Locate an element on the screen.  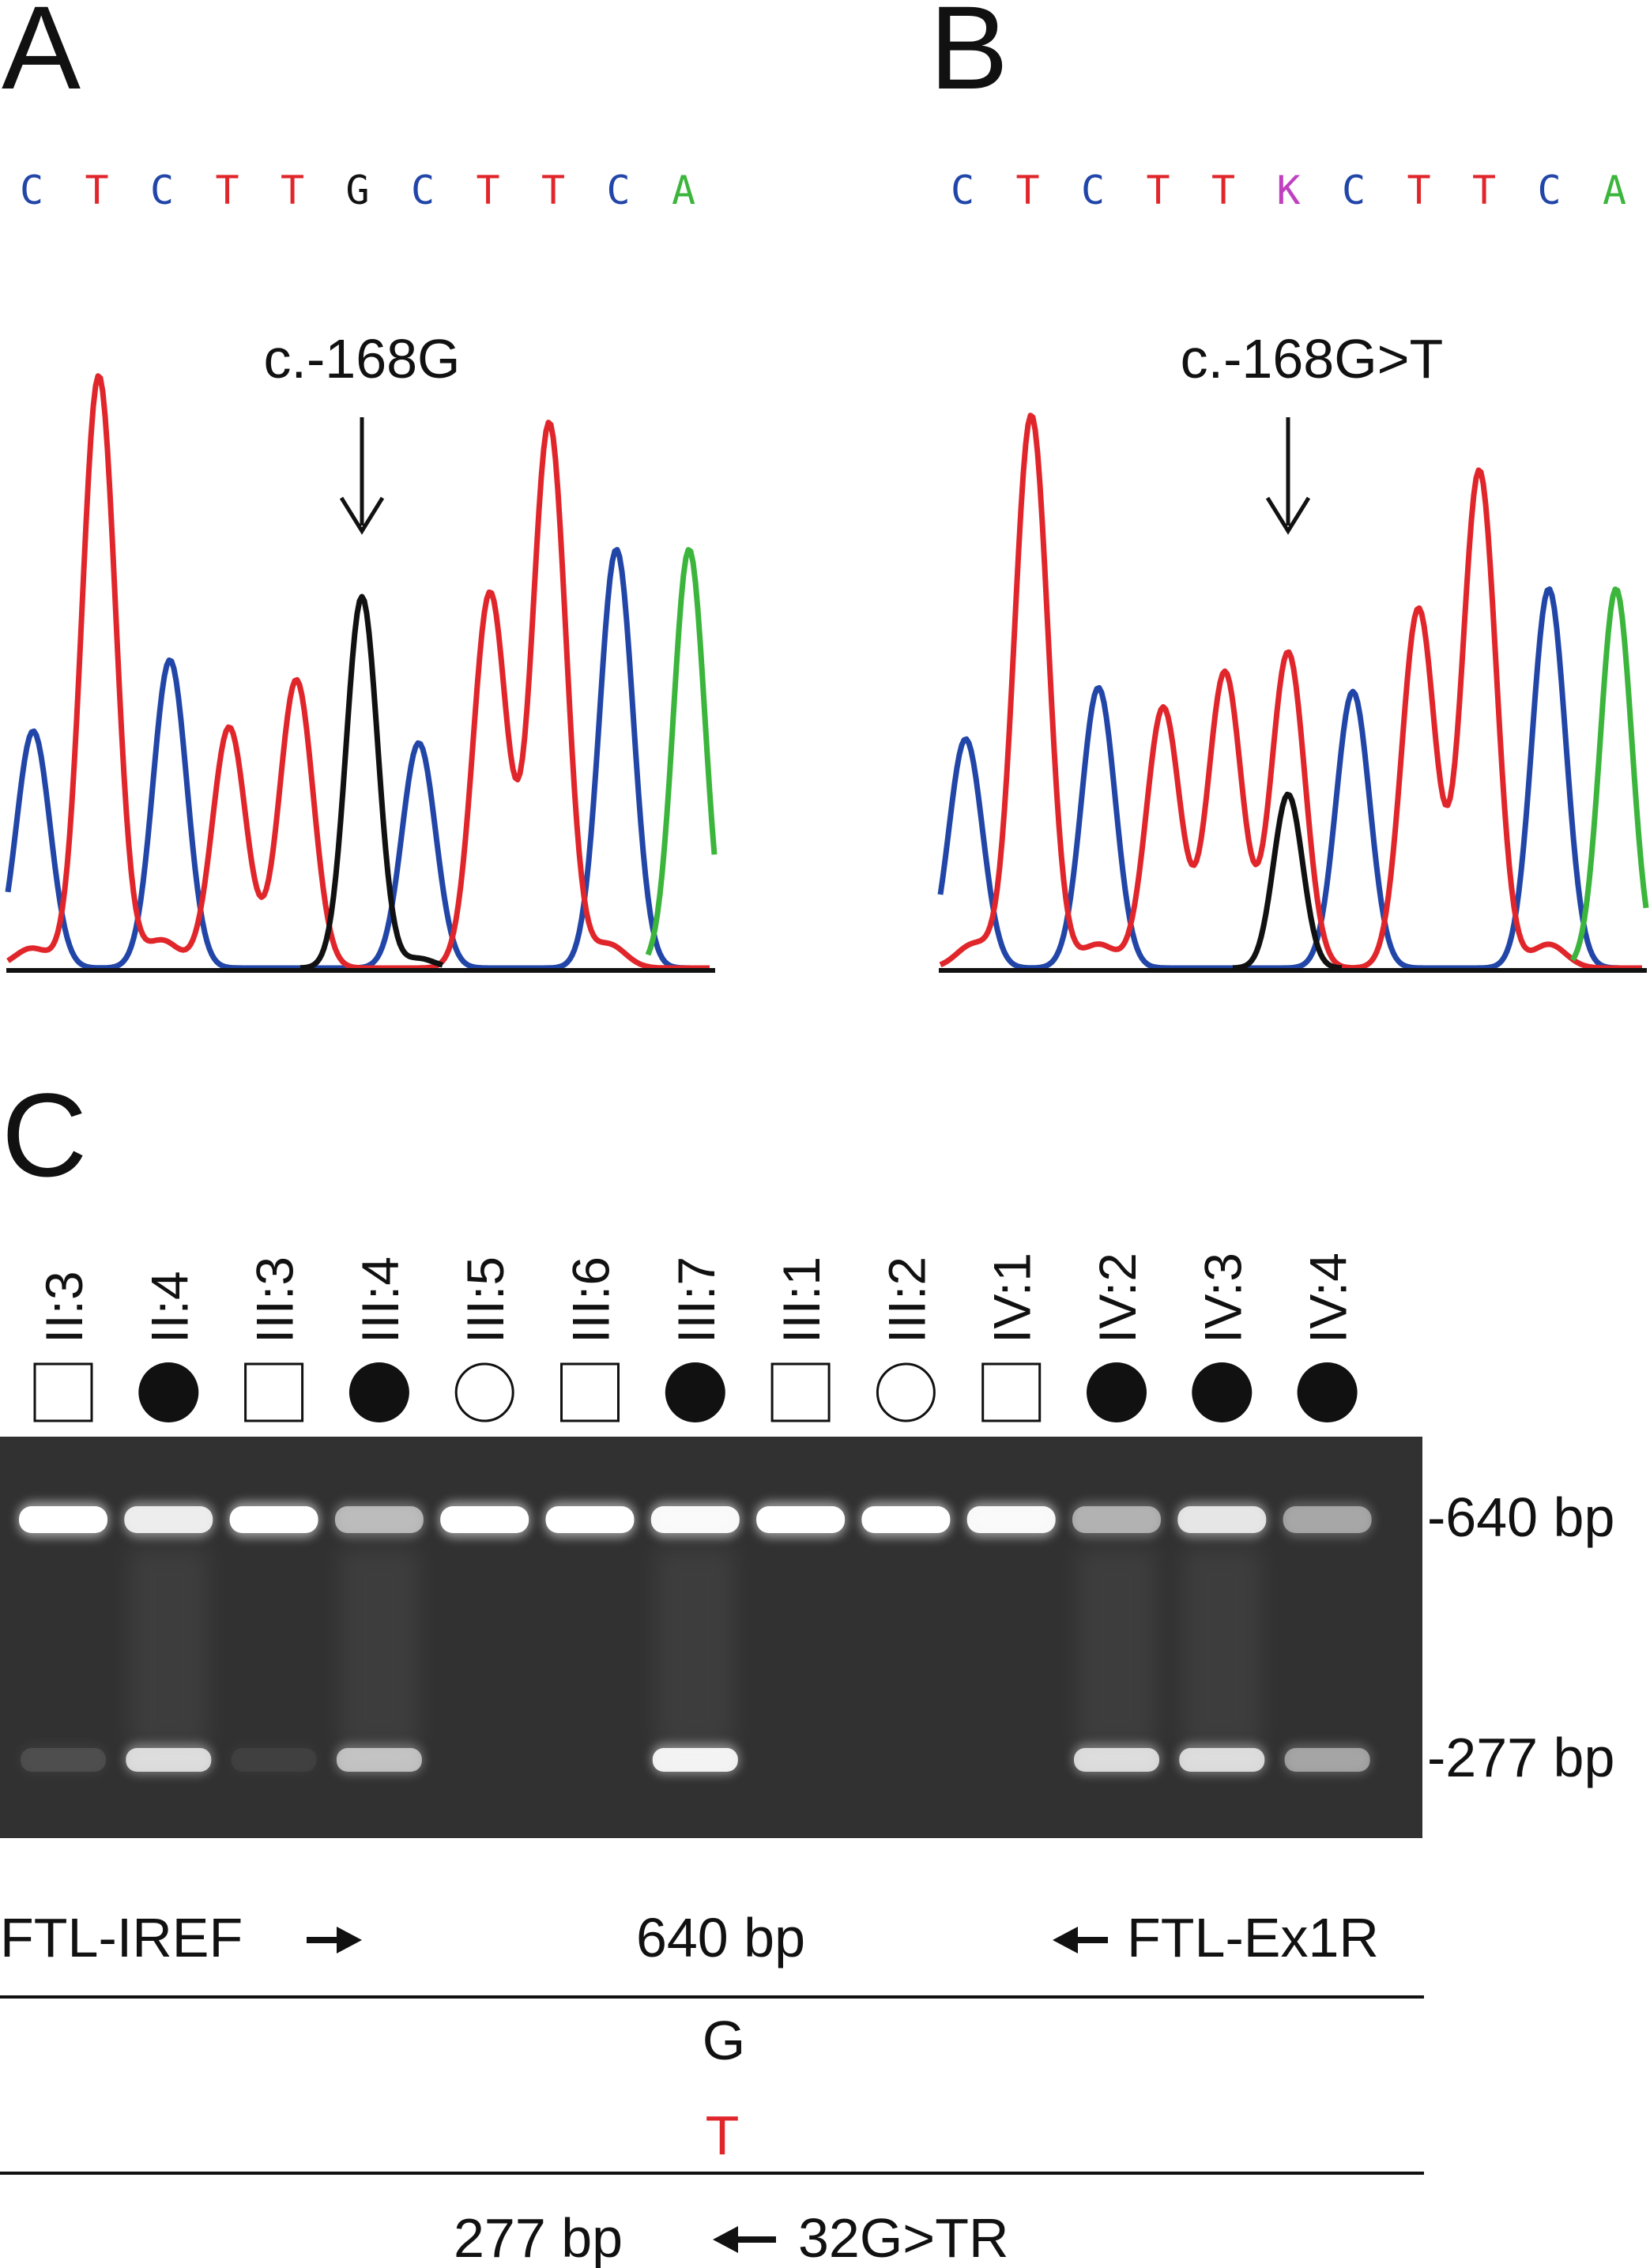
forward-primer-label: FTL-IREF is located at coordinates (121, 1938).